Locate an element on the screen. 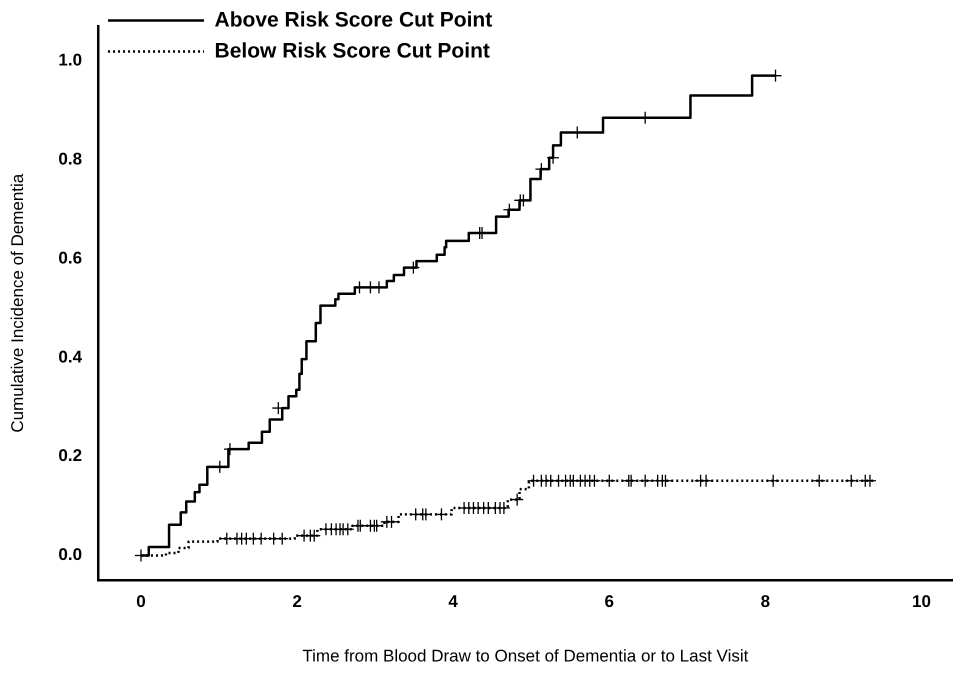 The width and height of the screenshot is (960, 681). y-tick-label: 0.4 is located at coordinates (70, 356).